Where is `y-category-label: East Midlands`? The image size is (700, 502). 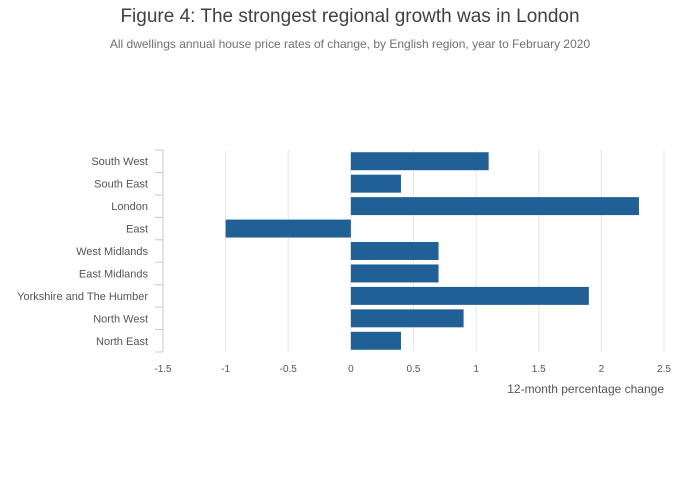
y-category-label: East Midlands is located at coordinates (114, 274).